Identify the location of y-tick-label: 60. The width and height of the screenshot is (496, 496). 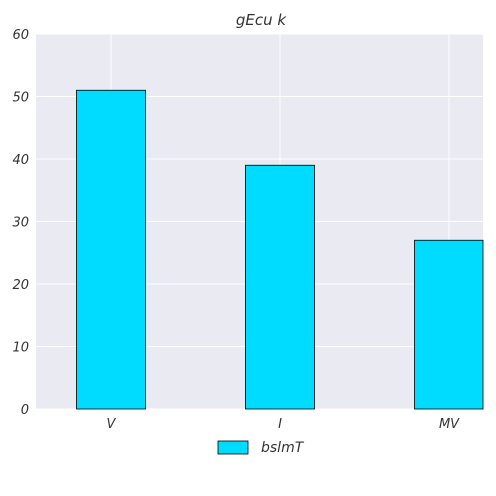
(20, 35).